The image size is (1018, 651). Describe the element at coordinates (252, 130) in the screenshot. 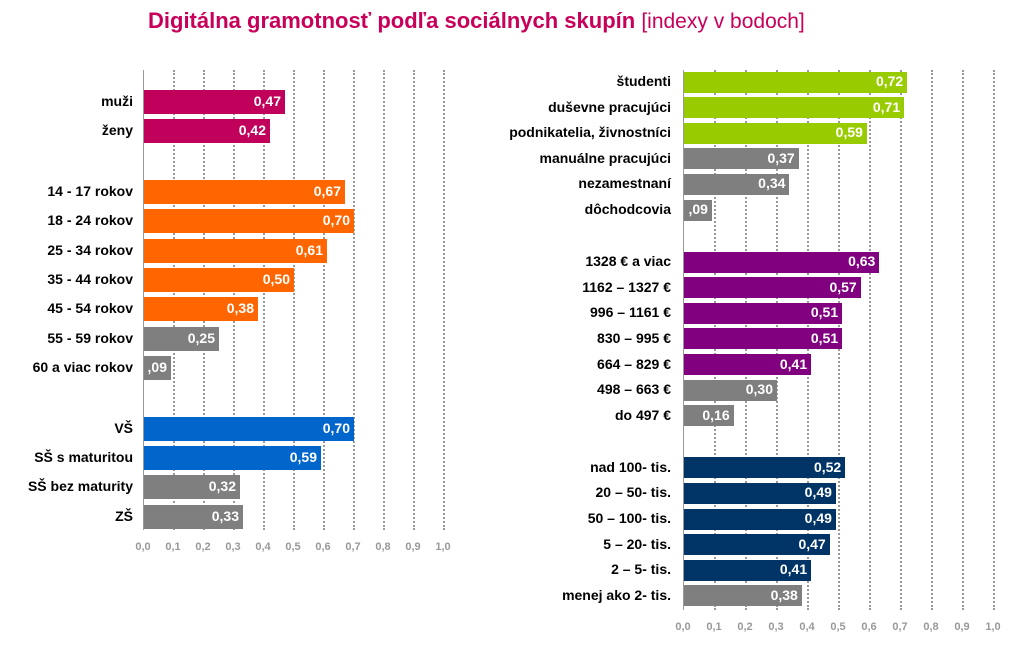

I see `data-label: 0,42` at that location.